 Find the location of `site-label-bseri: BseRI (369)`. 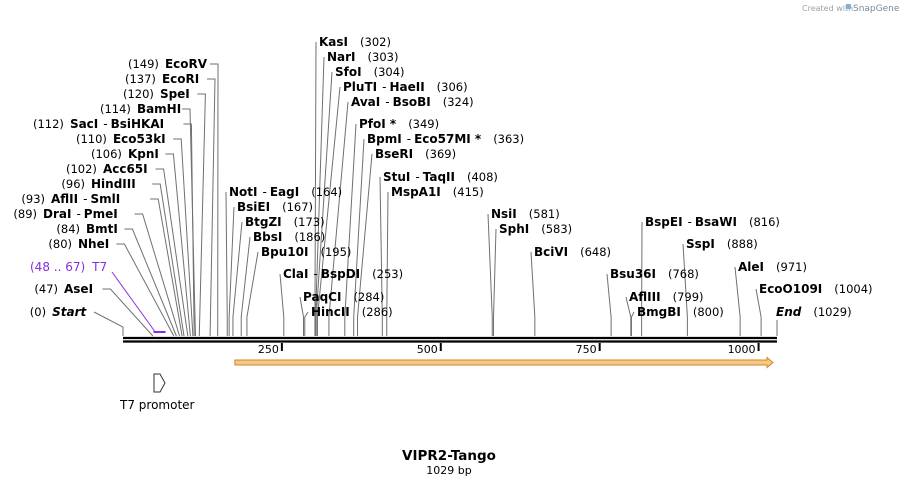

site-label-bseri: BseRI (369) is located at coordinates (415, 154).